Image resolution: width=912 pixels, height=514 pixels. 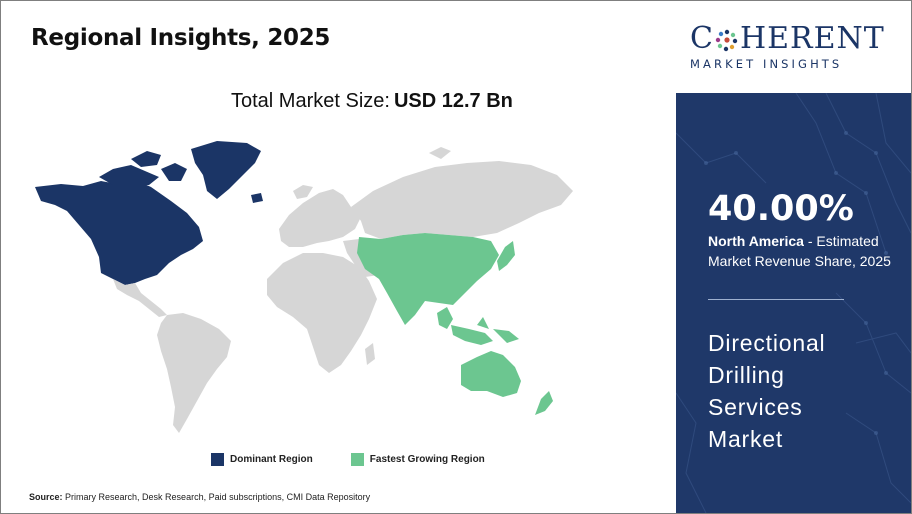 I want to click on logo-name-suffix: HERENT, so click(x=812, y=38).